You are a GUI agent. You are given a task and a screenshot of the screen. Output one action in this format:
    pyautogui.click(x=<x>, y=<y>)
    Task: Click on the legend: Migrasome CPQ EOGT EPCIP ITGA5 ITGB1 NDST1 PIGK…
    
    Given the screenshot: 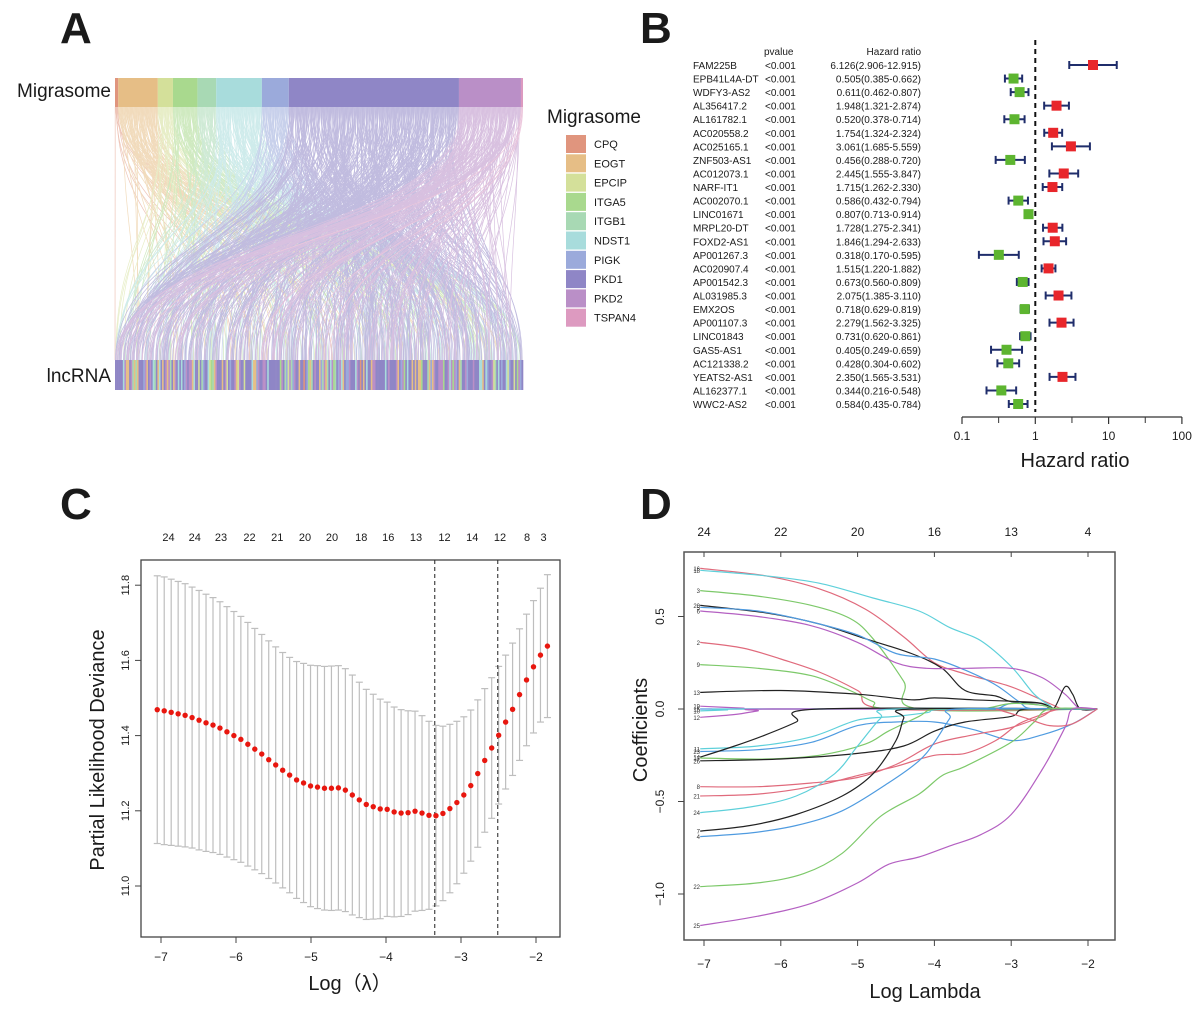 What is the action you would take?
    pyautogui.click(x=594, y=217)
    